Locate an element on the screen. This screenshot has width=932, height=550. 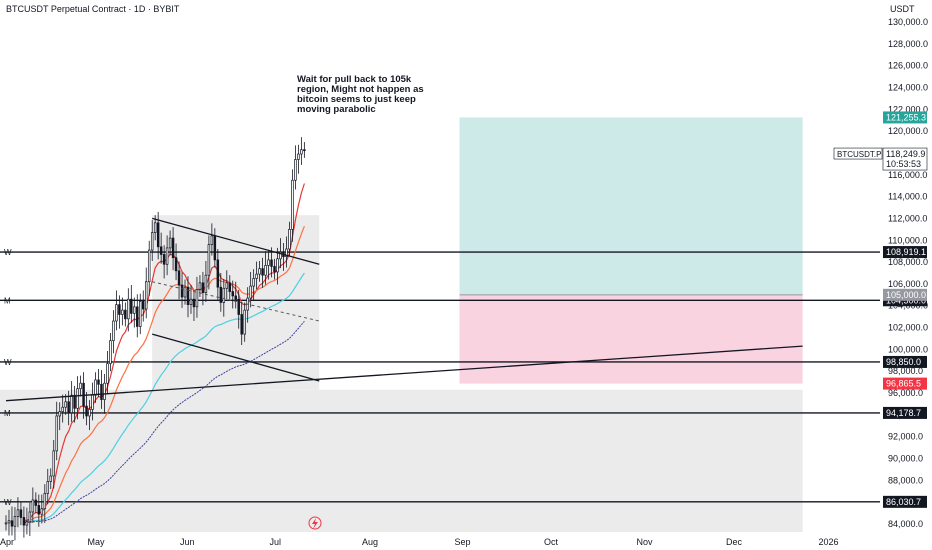
target-zone is located at coordinates (631, 206).